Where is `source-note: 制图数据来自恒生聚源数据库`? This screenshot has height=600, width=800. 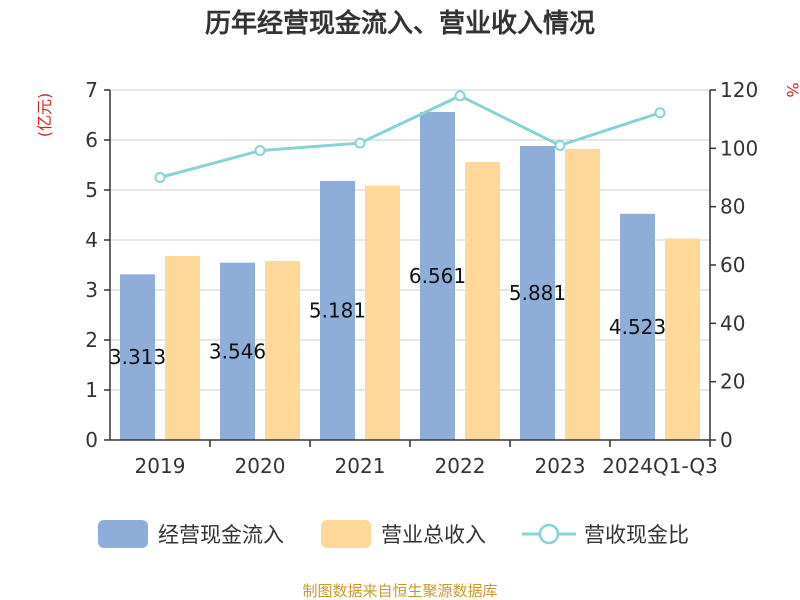 source-note: 制图数据来自恒生聚源数据库 is located at coordinates (399, 591).